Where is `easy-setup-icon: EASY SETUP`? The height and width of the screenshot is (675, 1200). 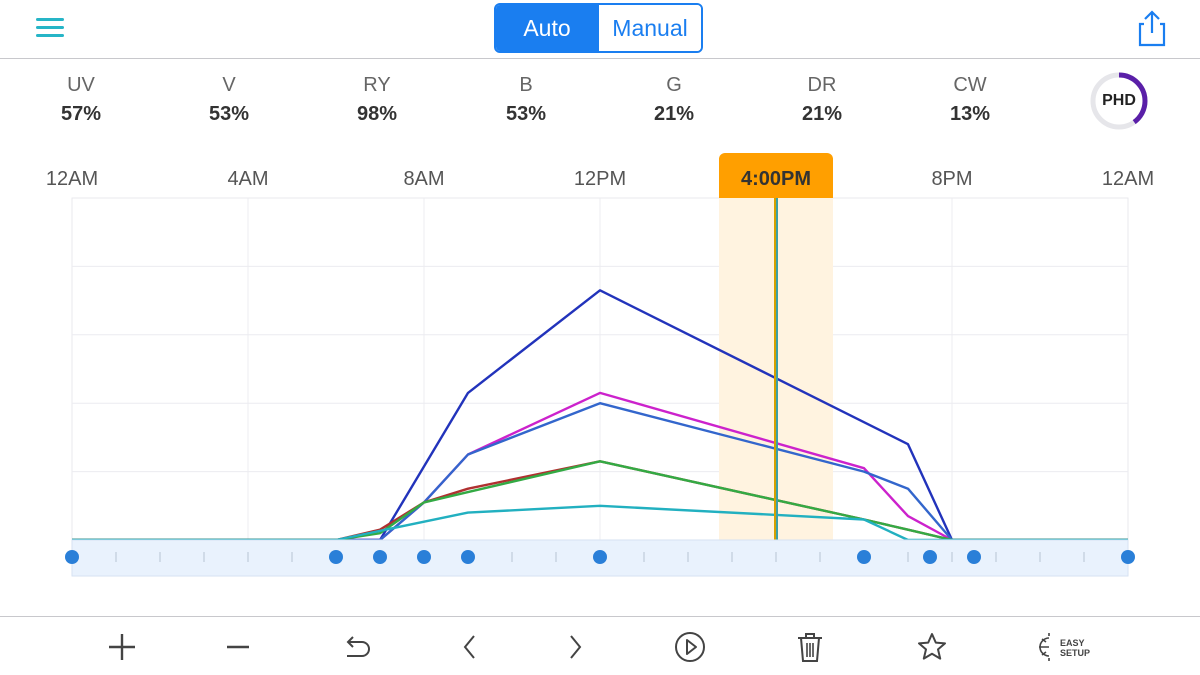 easy-setup-icon: EASY SETUP is located at coordinates (1064, 647).